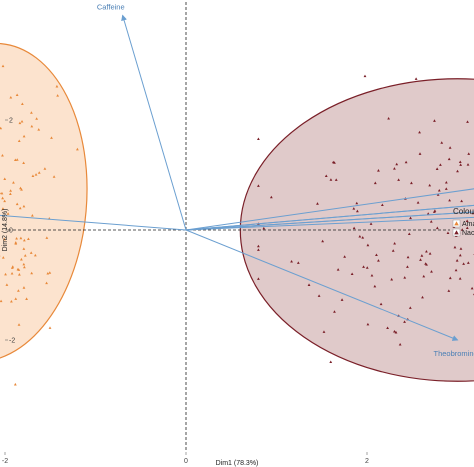 This screenshot has height=467, width=474. What do you see at coordinates (468, 233) in the screenshot?
I see `legend-label: Nac.` at bounding box center [468, 233].